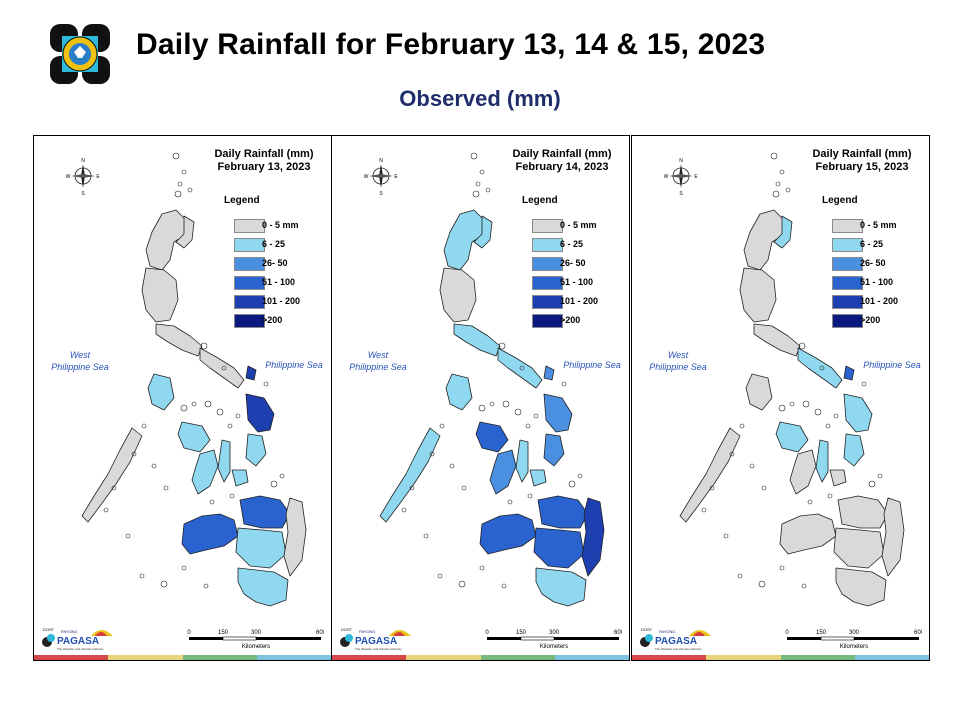 The width and height of the screenshot is (960, 720). I want to click on west-philippine-sea-label: West Philippine Sea, so click(80, 361).